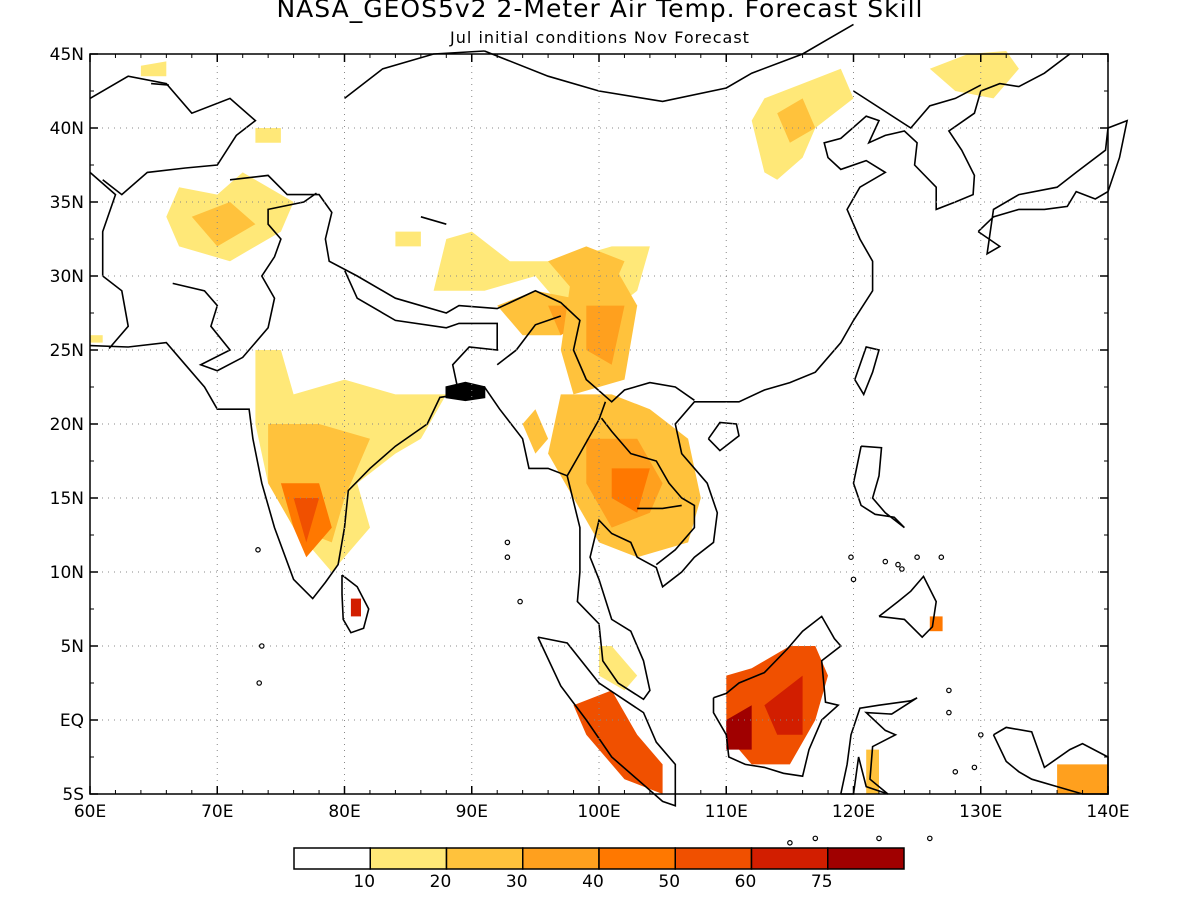  I want to click on y-tick-label: 5N, so click(72, 647).